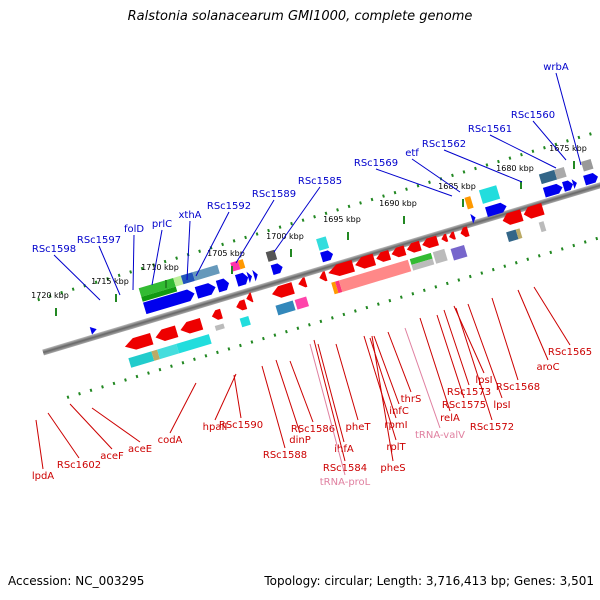  What do you see at coordinates (170, 440) in the screenshot?
I see `gene-label-coda: codA` at bounding box center [170, 440].